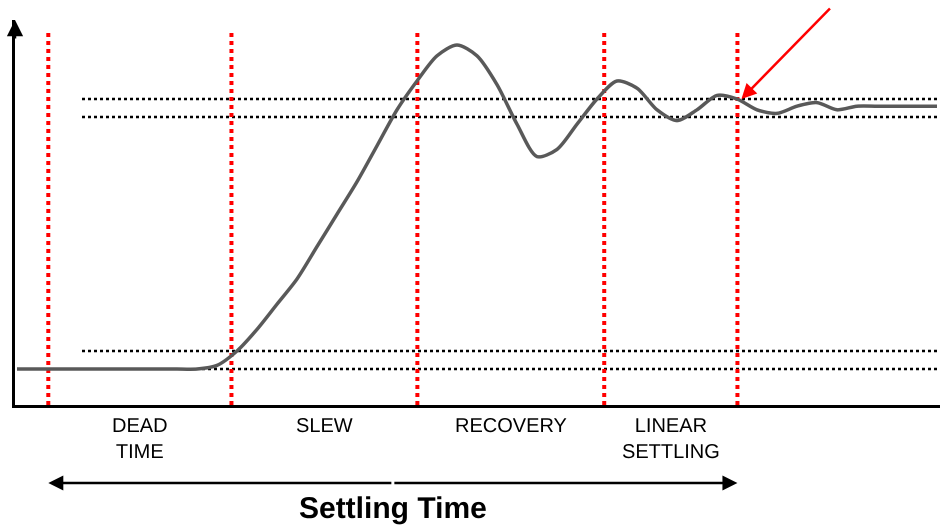  I want to click on text: DEAD TIME, so click(140, 439).